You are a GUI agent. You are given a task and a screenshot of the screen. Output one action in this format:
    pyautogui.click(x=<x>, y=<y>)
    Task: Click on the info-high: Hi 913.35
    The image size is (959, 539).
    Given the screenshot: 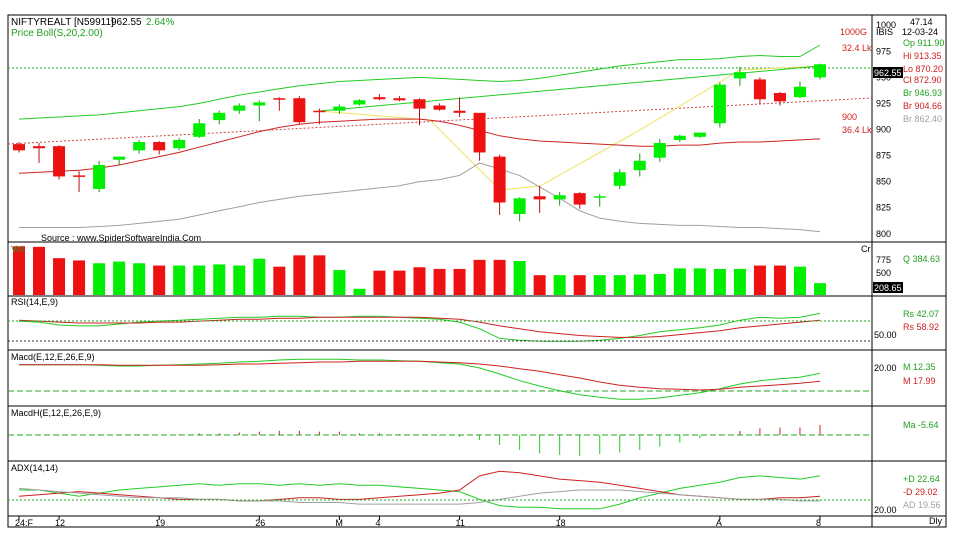 What is the action you would take?
    pyautogui.click(x=922, y=56)
    